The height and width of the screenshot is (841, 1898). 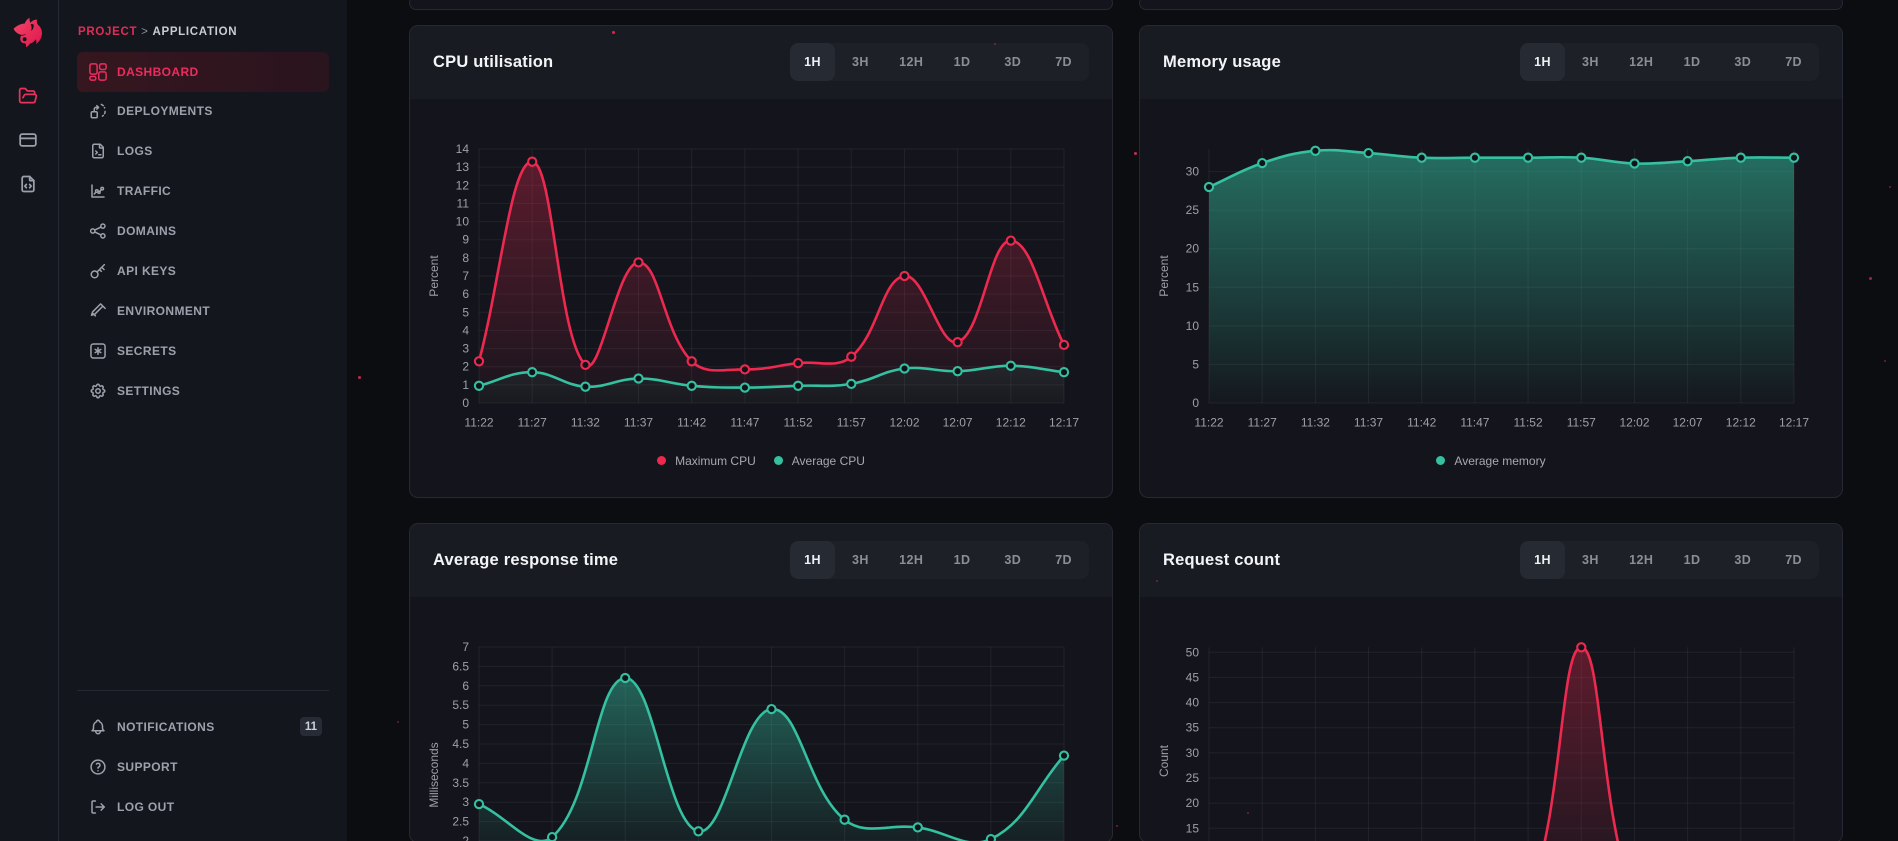 I want to click on svg-text: 4.5, so click(x=460, y=744).